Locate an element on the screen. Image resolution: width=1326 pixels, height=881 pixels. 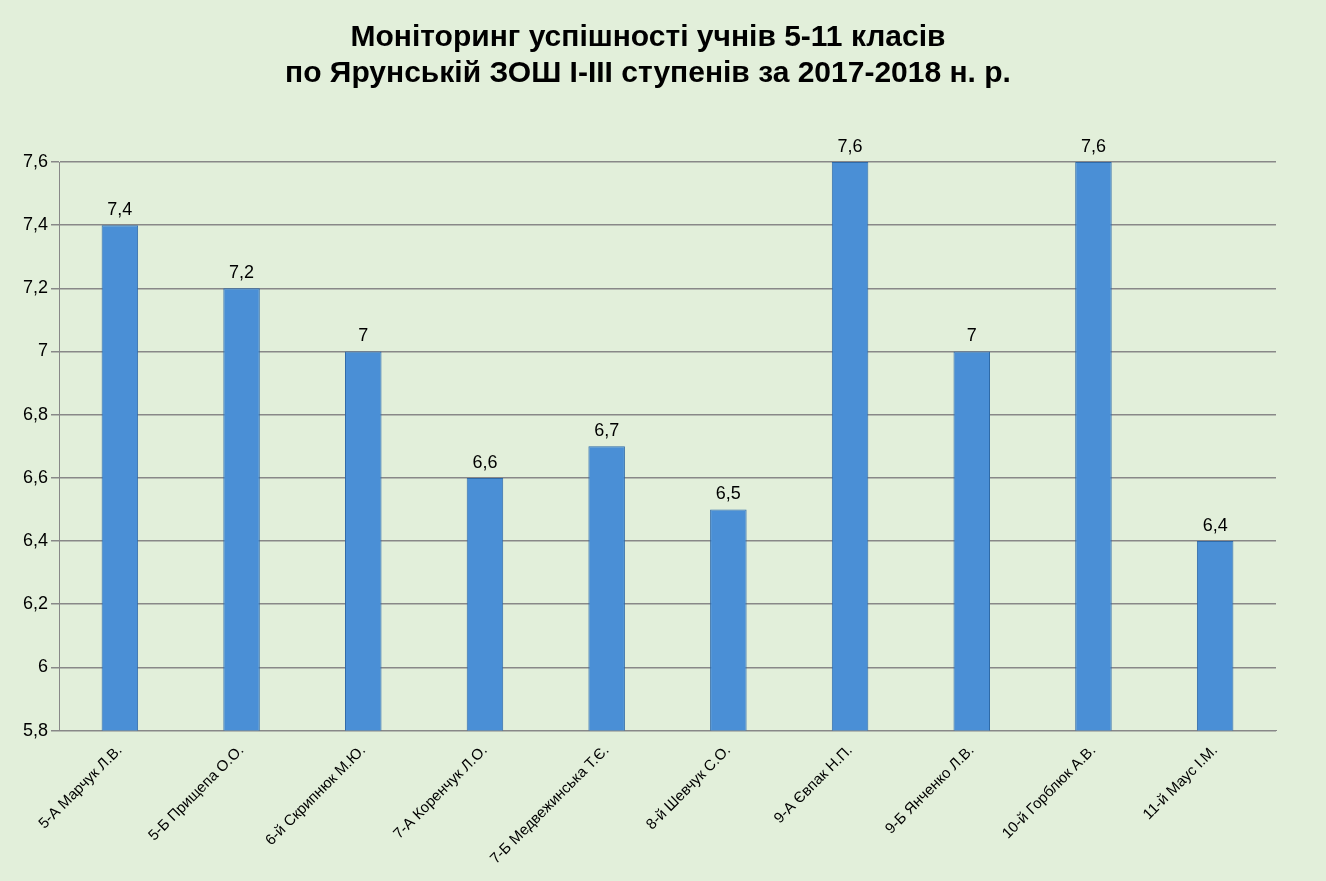
data-label: 7,4 is located at coordinates (120, 209).